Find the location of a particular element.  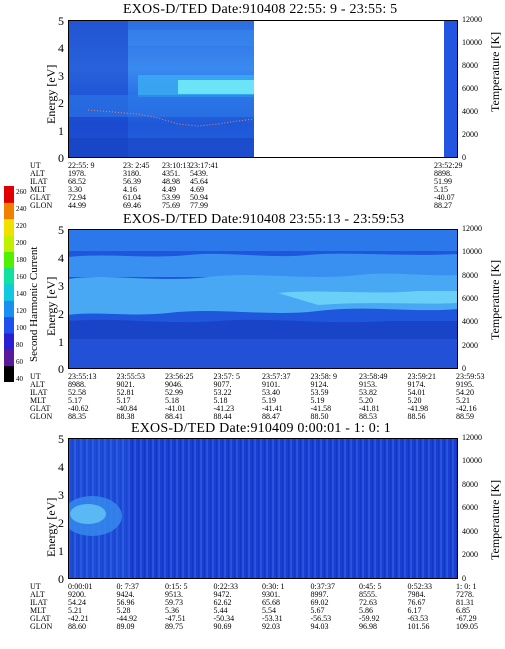

table-cell: 9153. is located at coordinates (368, 384).